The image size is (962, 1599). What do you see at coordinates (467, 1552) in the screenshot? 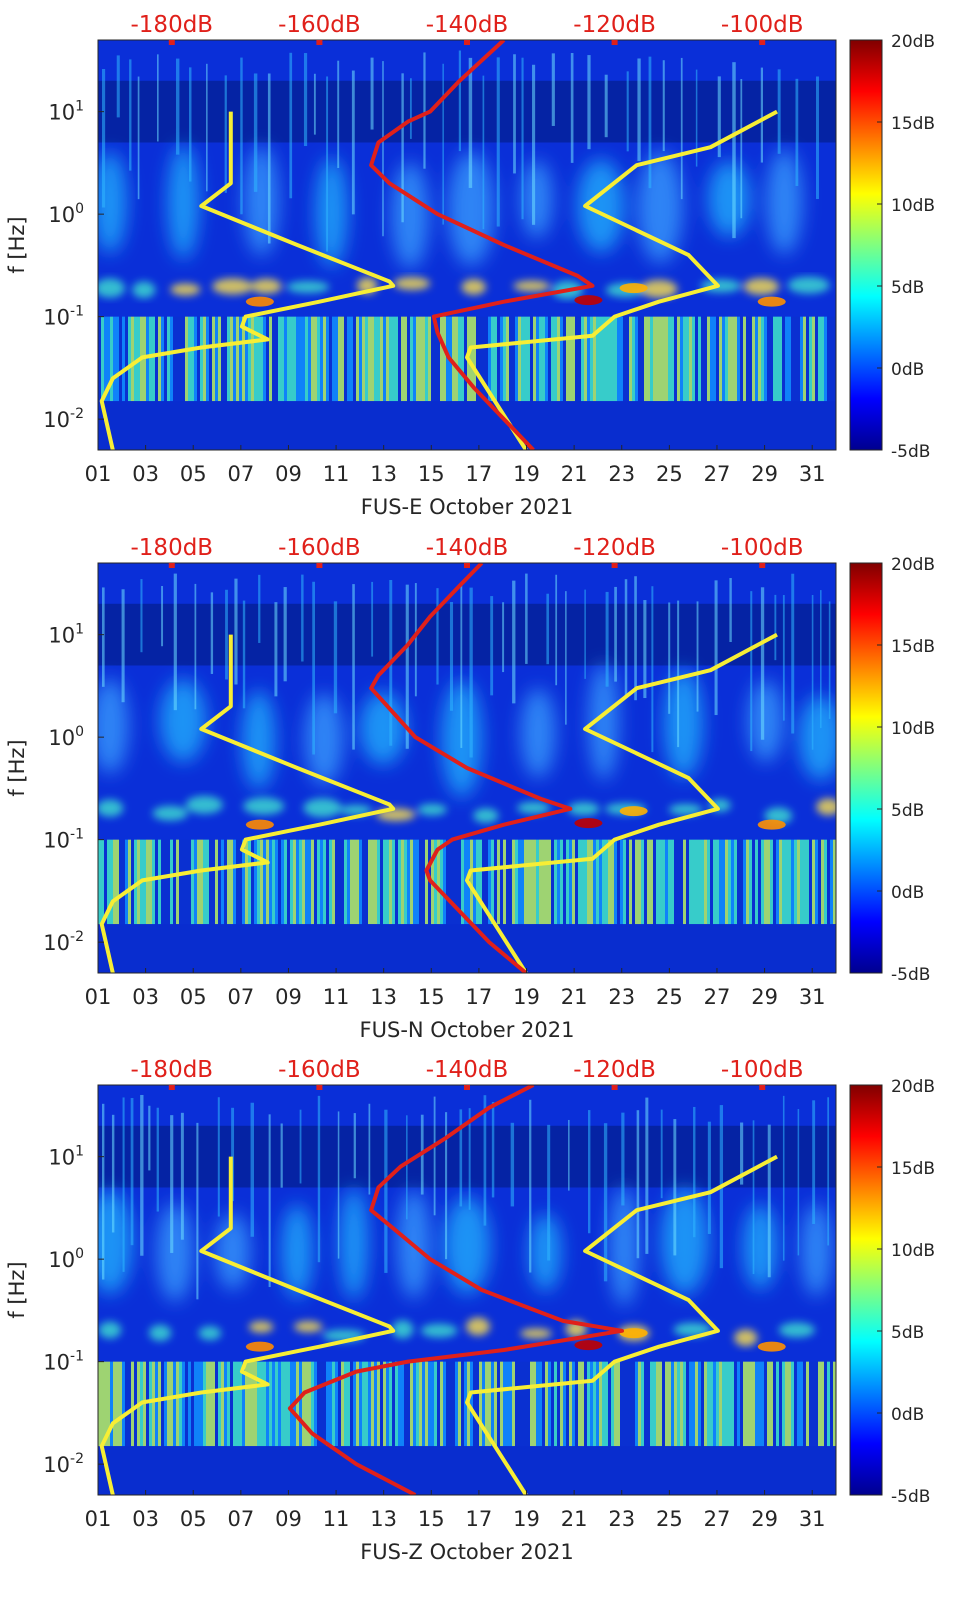
I see `x-axis-label: FUS-Z October 2021` at bounding box center [467, 1552].